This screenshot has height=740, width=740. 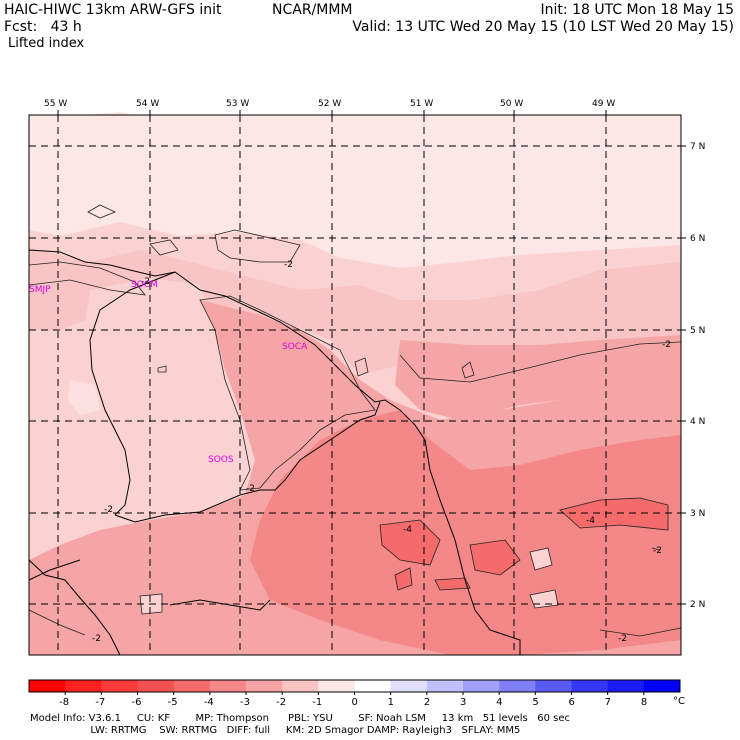 I want to click on colorbar-tick-label: 5, so click(x=535, y=702).